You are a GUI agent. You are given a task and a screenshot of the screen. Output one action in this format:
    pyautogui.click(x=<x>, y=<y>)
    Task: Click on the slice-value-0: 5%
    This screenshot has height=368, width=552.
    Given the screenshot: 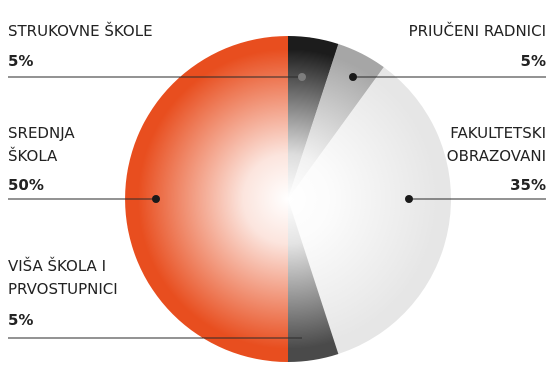 What is the action you would take?
    pyautogui.click(x=20, y=61)
    